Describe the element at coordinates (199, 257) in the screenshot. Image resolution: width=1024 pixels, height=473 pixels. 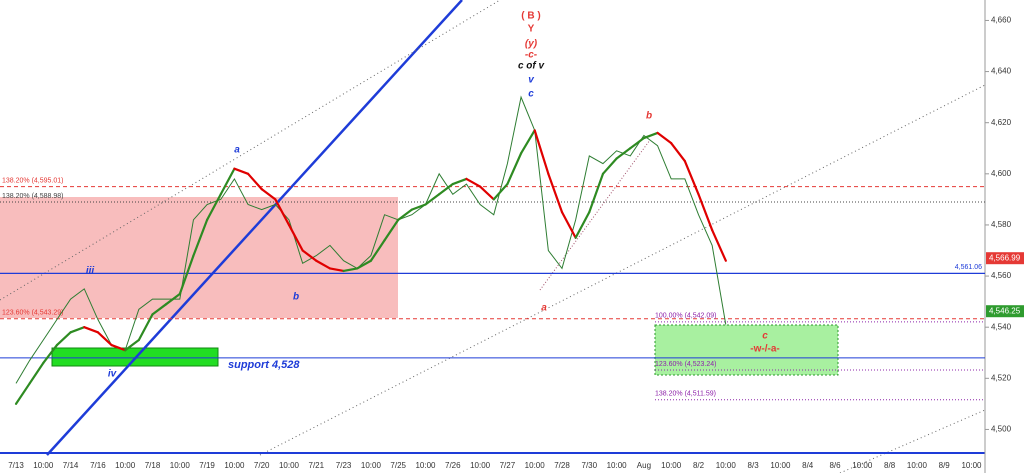
I see `resistance-zone` at that location.